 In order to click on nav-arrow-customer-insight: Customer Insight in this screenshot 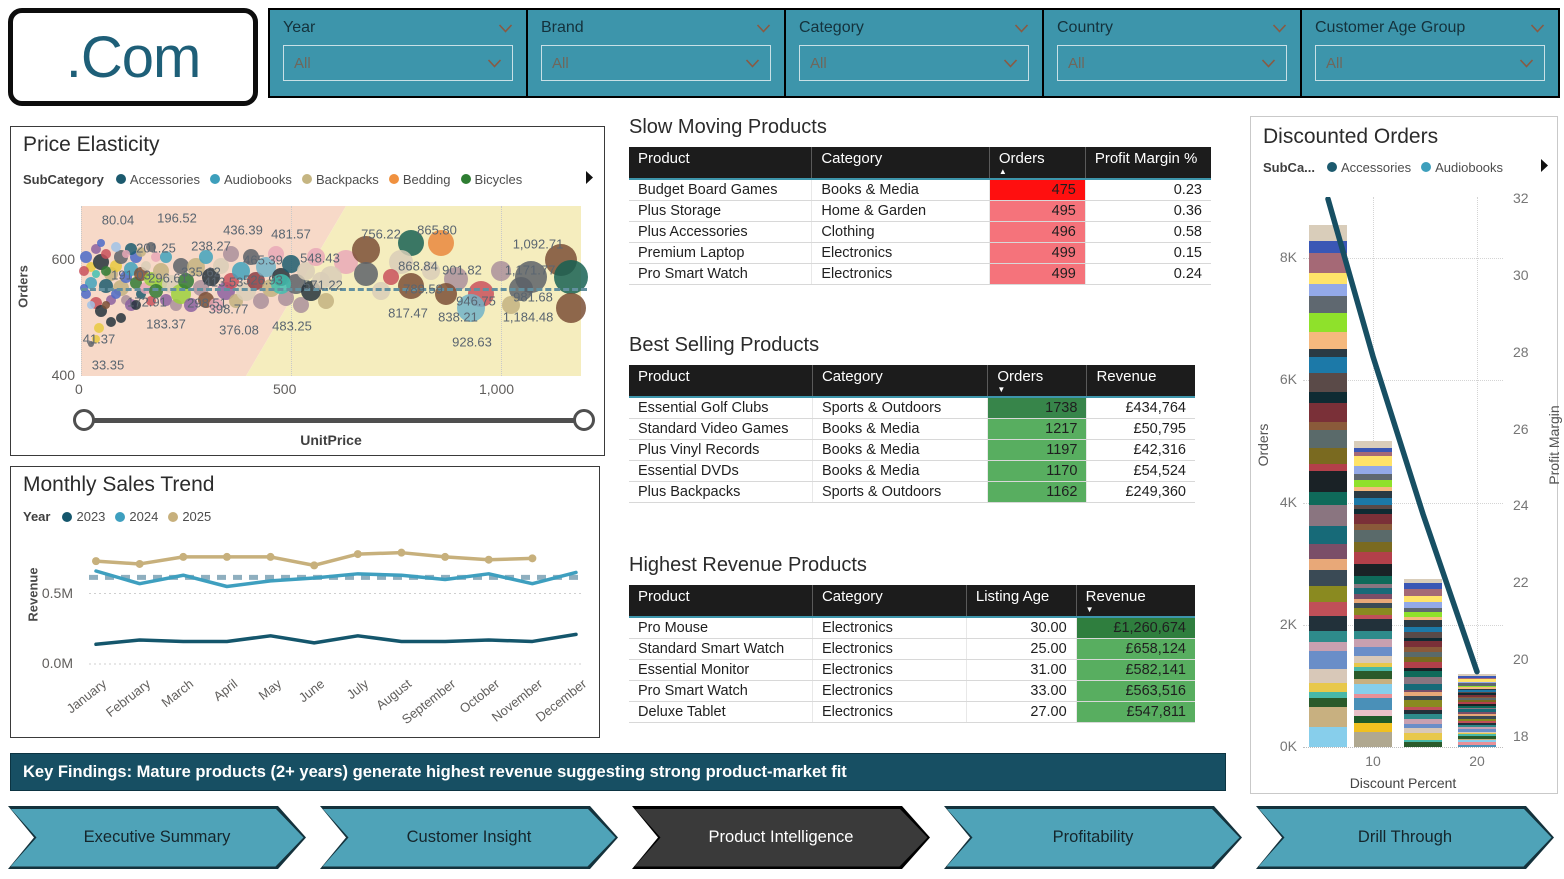, I will do `click(469, 837)`.